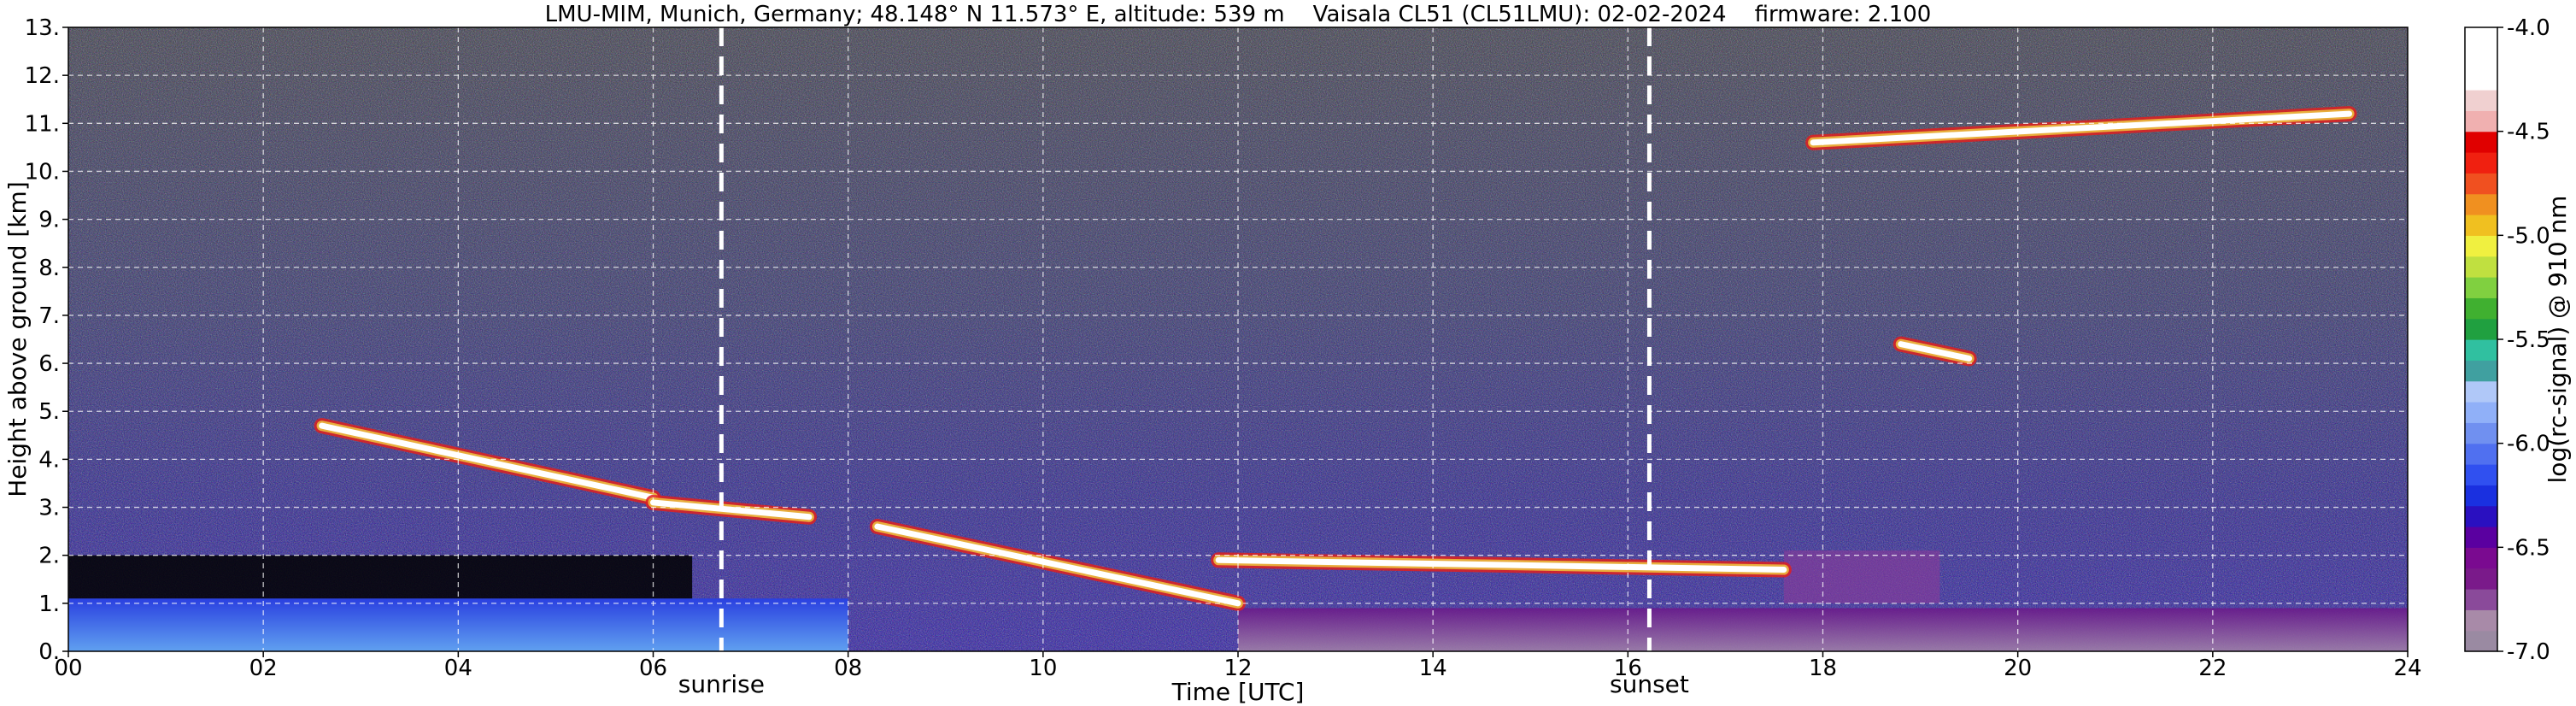 This screenshot has height=706, width=2576. Describe the element at coordinates (1823, 668) in the screenshot. I see `x-tick-label: 18` at that location.